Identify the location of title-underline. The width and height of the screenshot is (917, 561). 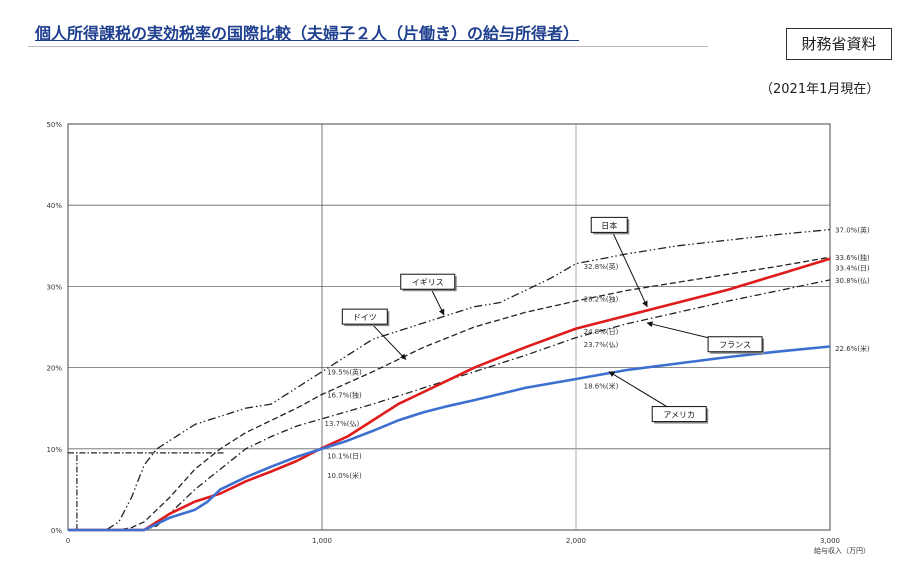
(368, 46).